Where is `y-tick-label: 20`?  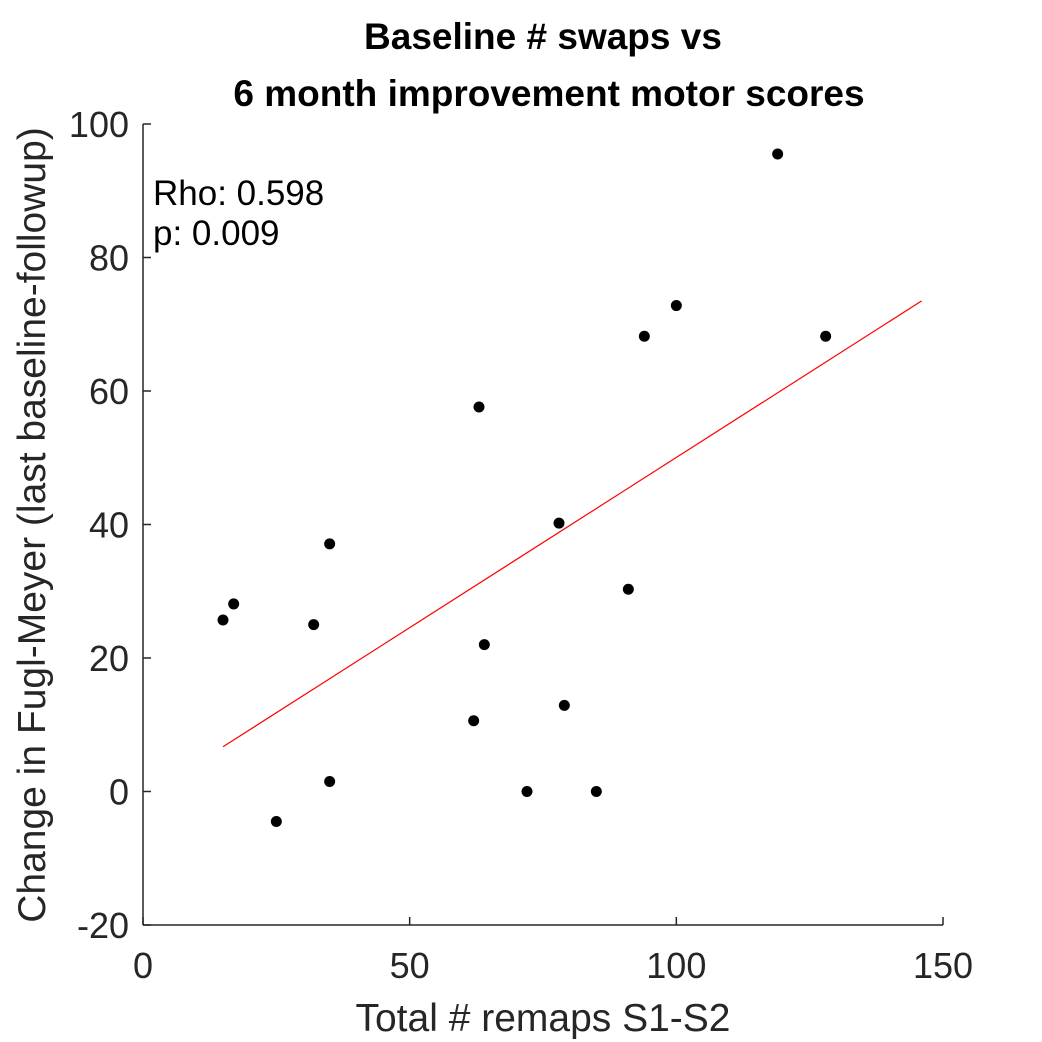 y-tick-label: 20 is located at coordinates (109, 658).